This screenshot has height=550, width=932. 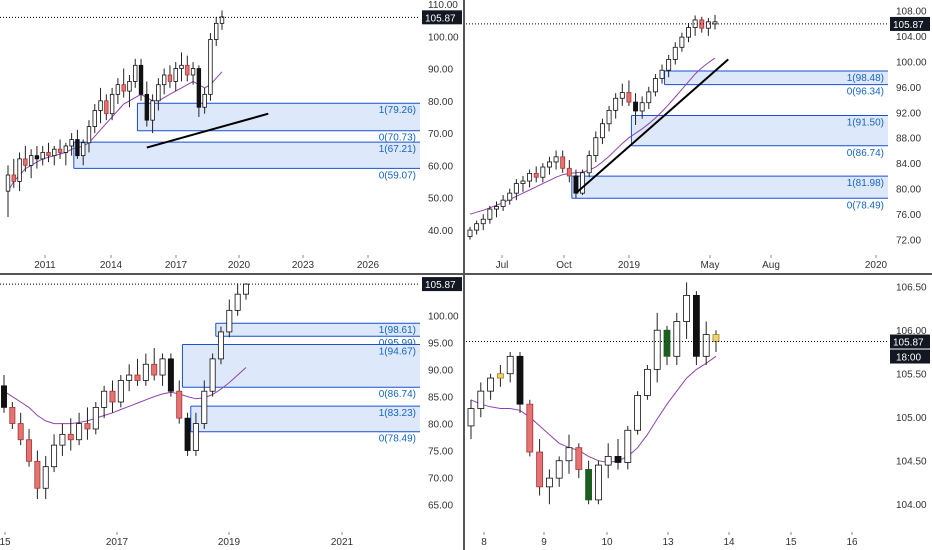 What do you see at coordinates (397, 138) in the screenshot?
I see `fib-label: 0(70.73)` at bounding box center [397, 138].